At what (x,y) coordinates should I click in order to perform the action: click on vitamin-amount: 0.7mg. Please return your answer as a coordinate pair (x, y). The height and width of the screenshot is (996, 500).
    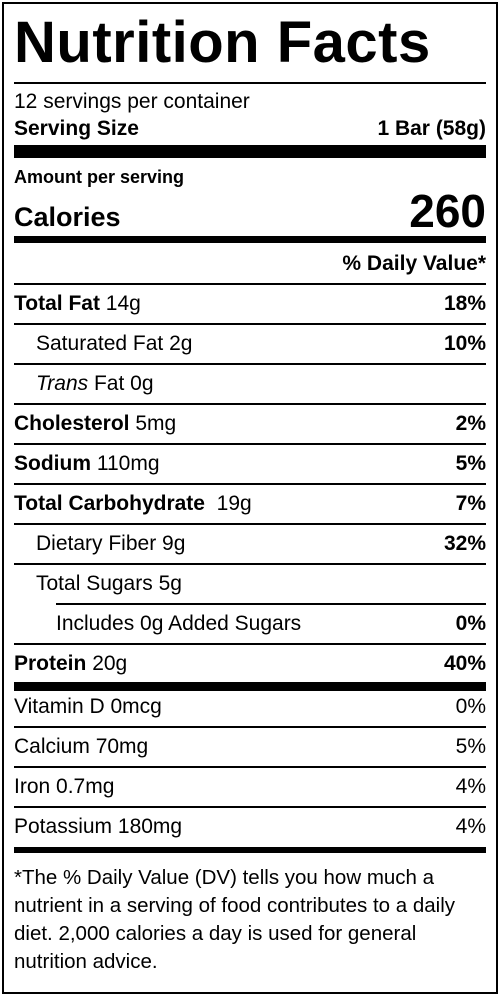
    Looking at the image, I should click on (85, 786).